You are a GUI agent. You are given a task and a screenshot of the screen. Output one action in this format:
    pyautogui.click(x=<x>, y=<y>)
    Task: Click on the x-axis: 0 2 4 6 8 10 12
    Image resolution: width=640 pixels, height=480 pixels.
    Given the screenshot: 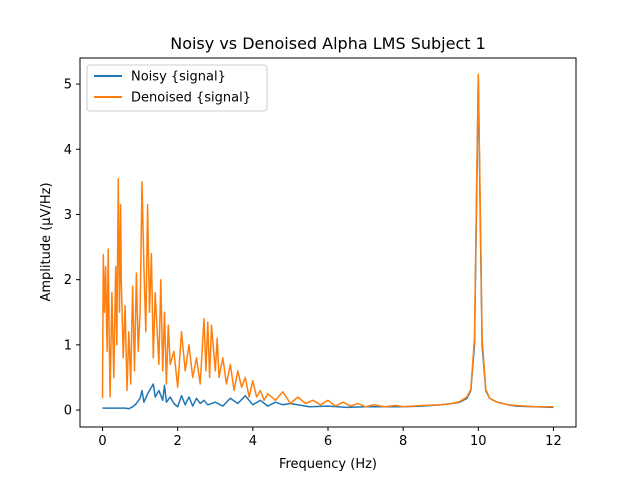 What is the action you would take?
    pyautogui.click(x=330, y=438)
    